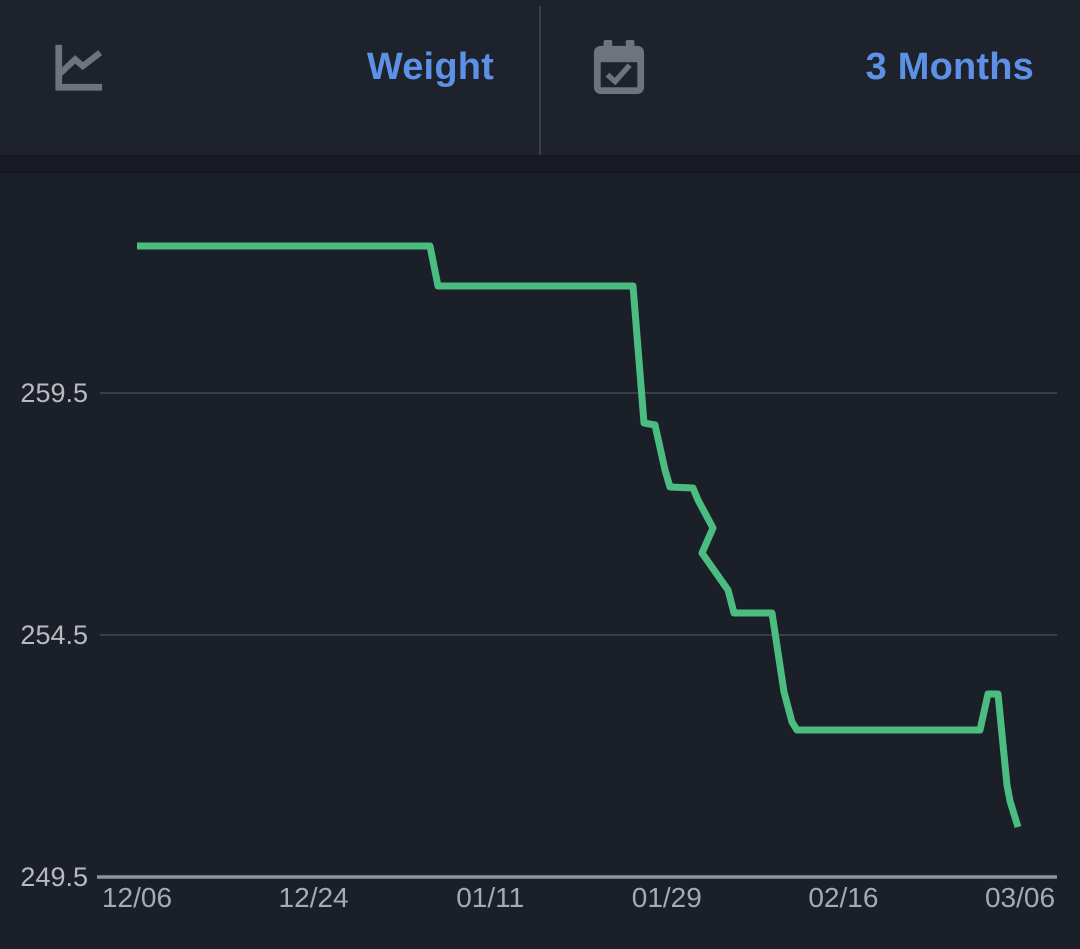  What do you see at coordinates (54, 393) in the screenshot?
I see `y-tick-label: 259.5` at bounding box center [54, 393].